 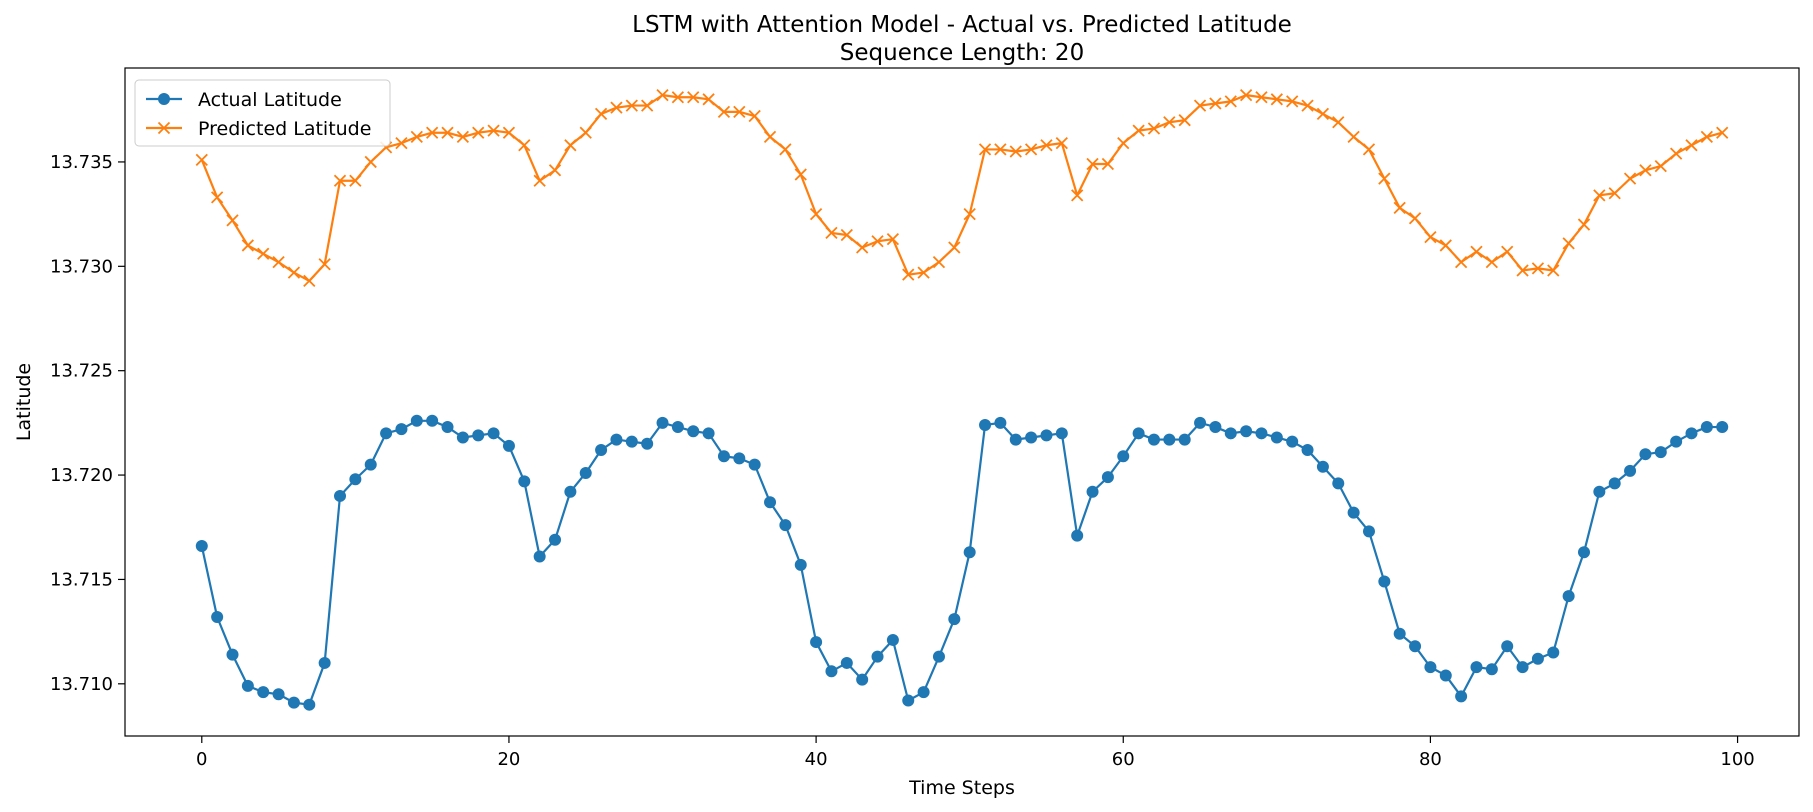 What do you see at coordinates (816, 759) in the screenshot?
I see `x-tick-label: 40` at bounding box center [816, 759].